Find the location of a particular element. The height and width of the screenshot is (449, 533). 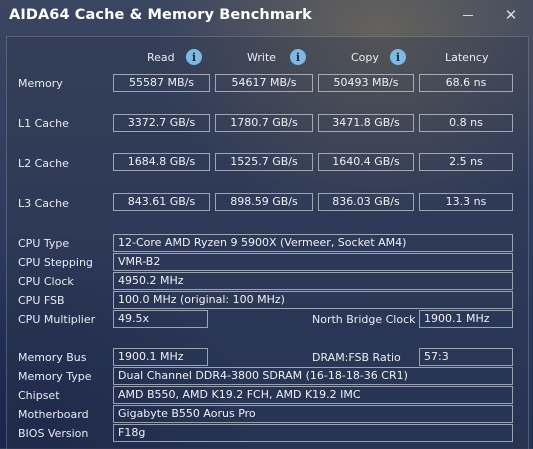

row-label-memory: Memory is located at coordinates (40, 83).